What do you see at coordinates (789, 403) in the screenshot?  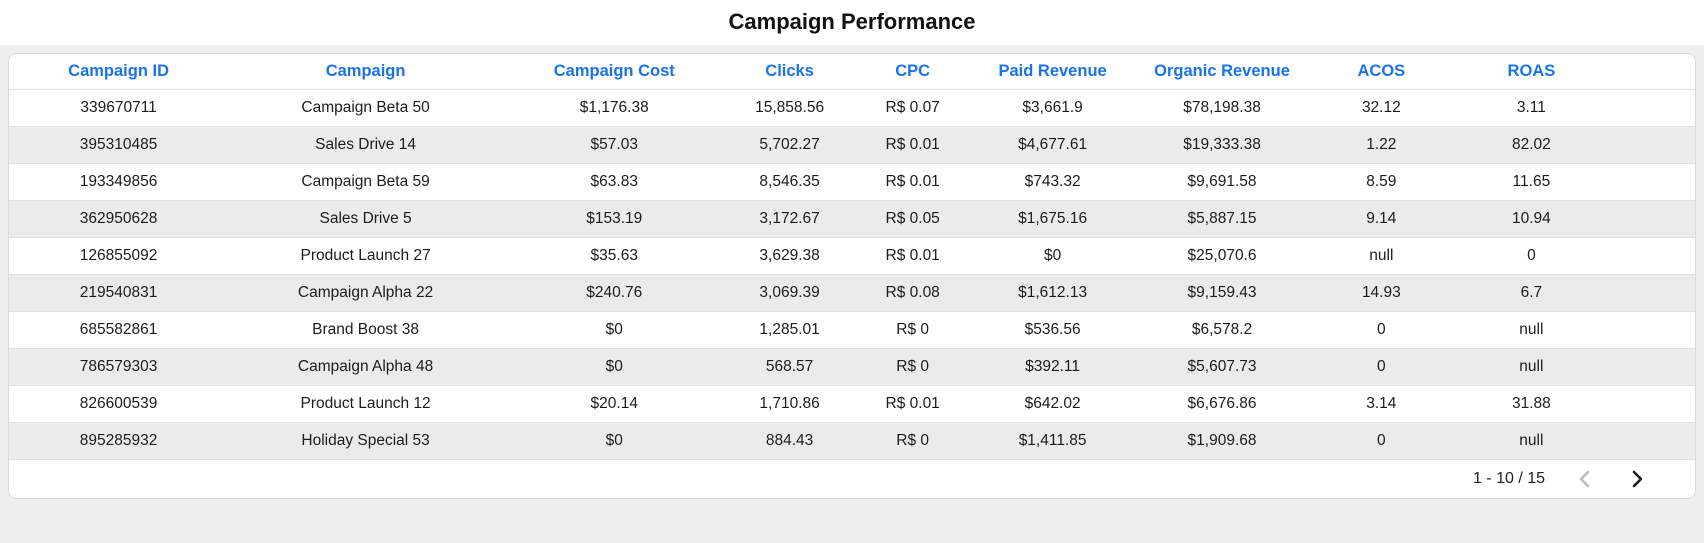 I see `table-cell: 1,710.86` at bounding box center [789, 403].